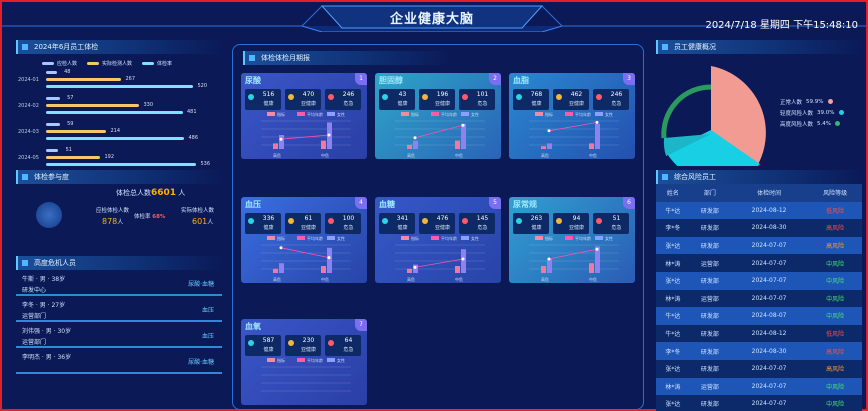 This screenshot has height=411, width=868. Describe the element at coordinates (572, 116) in the screenshot. I see `indicator-card: 血脂 3 768 健康 462 亚健康 246 危急 指标 平均年龄 女性 高危 中危` at that location.